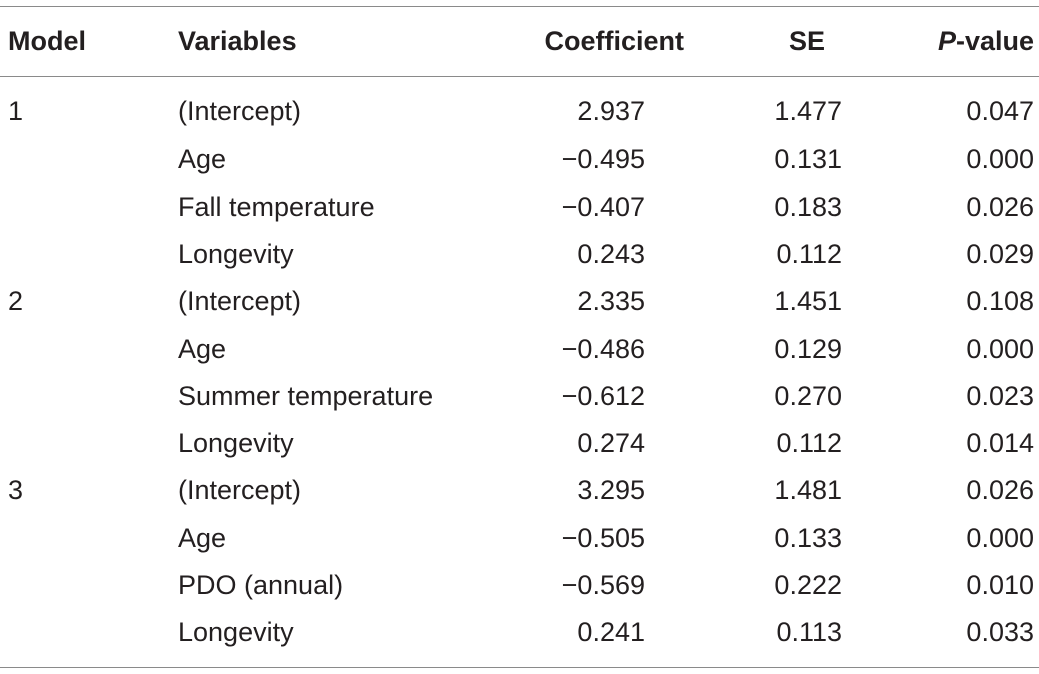  What do you see at coordinates (519, 538) in the screenshot?
I see `table-row: Age −0.505 0.133 0.000` at bounding box center [519, 538].